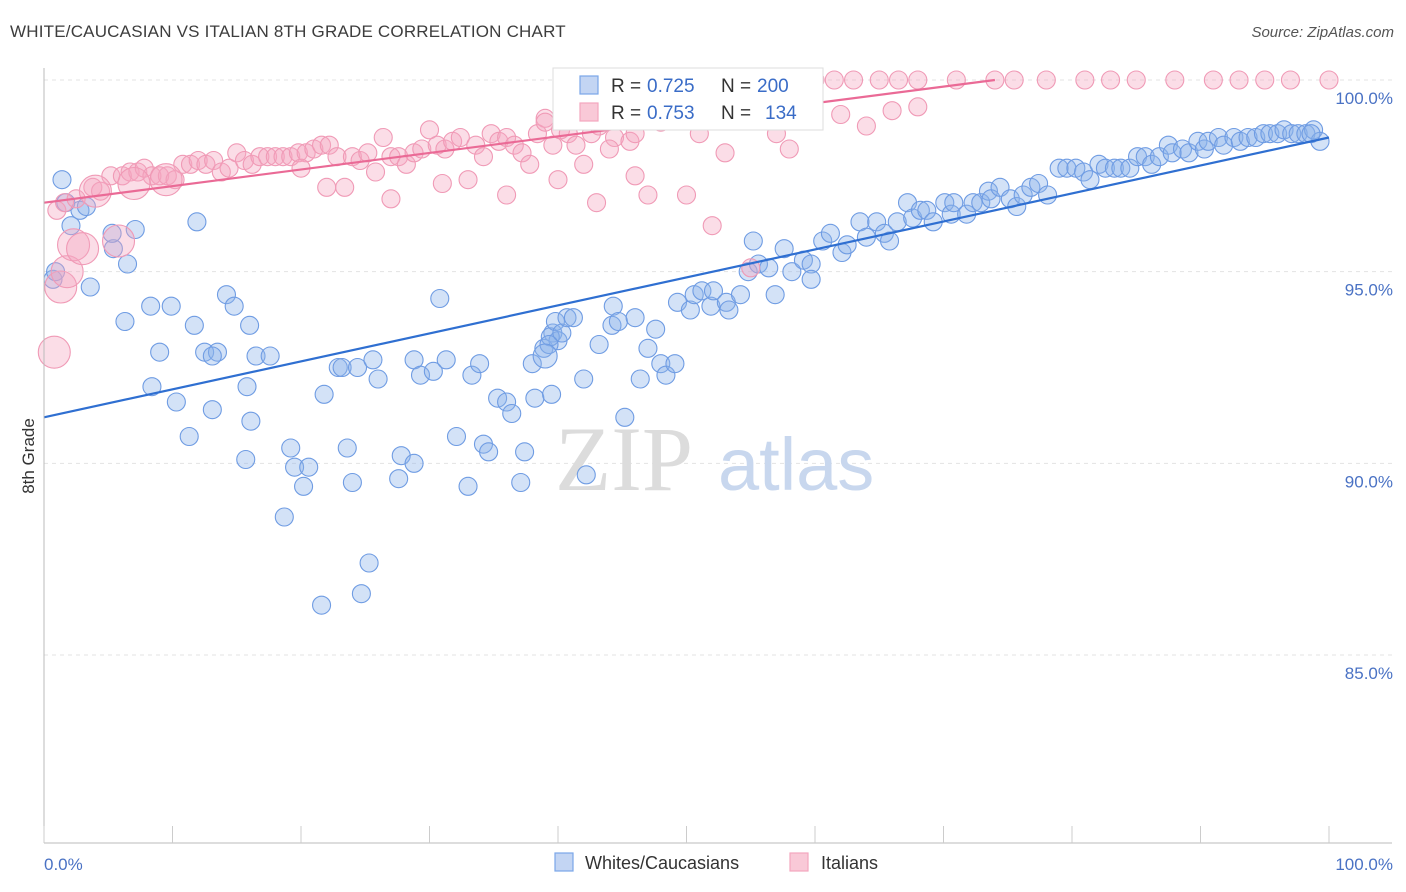 The height and width of the screenshot is (892, 1406). I want to click on watermark-zip: ZIP, so click(624, 459).